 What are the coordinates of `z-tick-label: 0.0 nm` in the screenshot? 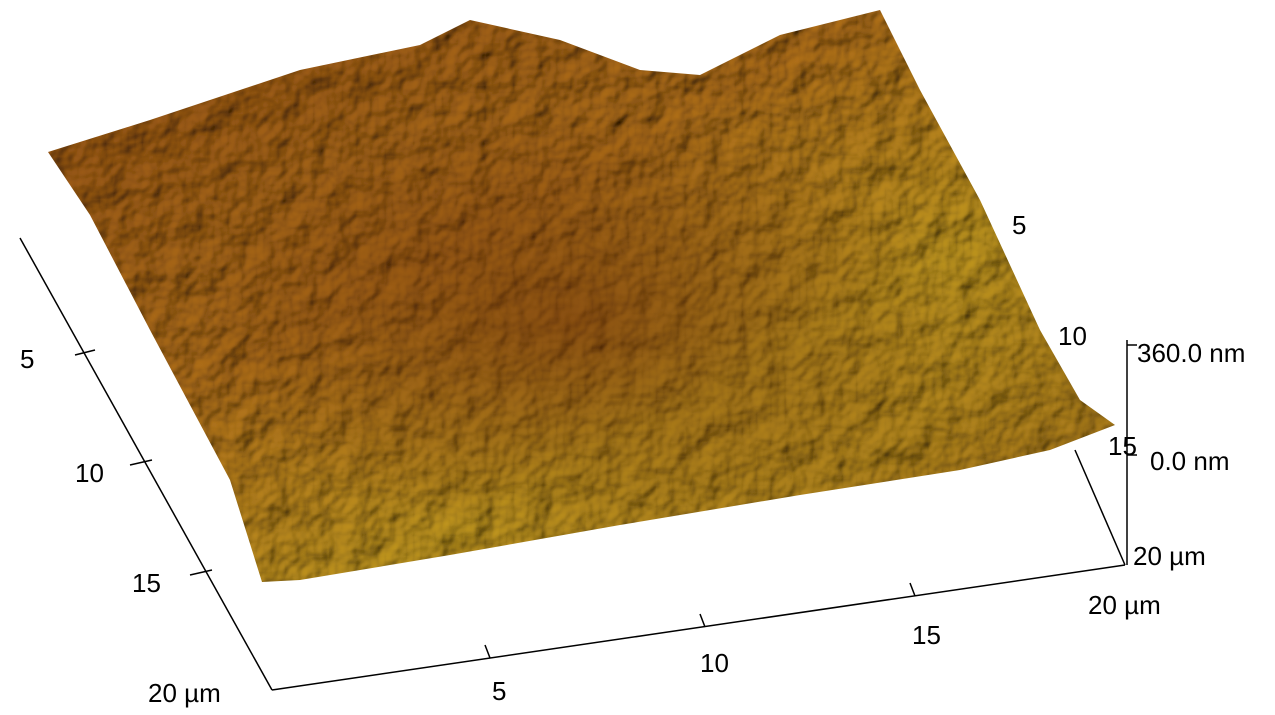 It's located at (1190, 461).